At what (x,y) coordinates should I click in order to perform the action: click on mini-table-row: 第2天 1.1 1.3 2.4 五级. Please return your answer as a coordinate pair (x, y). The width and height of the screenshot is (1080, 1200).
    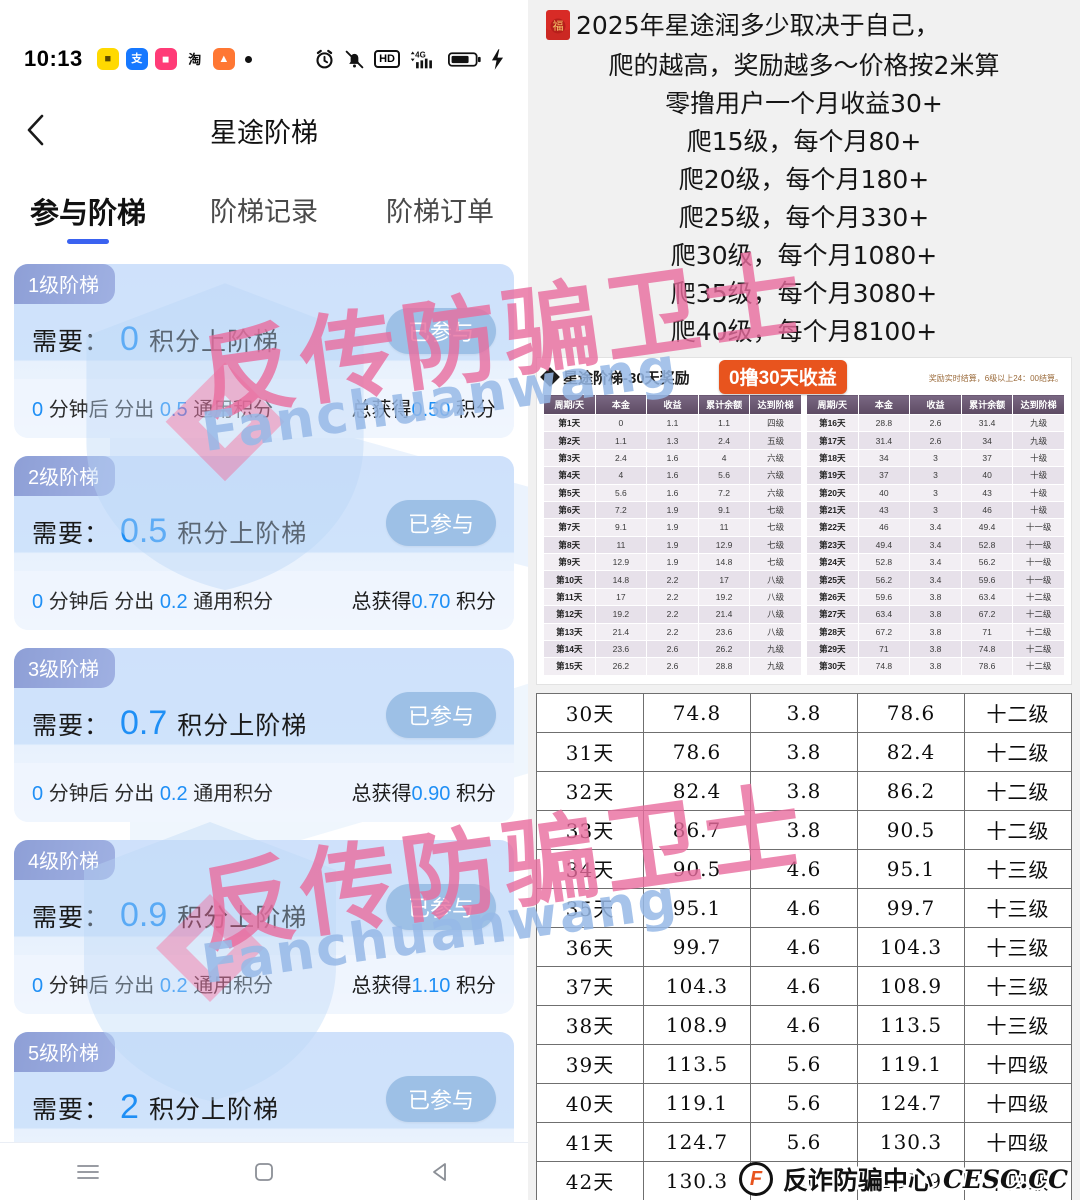
    Looking at the image, I should click on (672, 440).